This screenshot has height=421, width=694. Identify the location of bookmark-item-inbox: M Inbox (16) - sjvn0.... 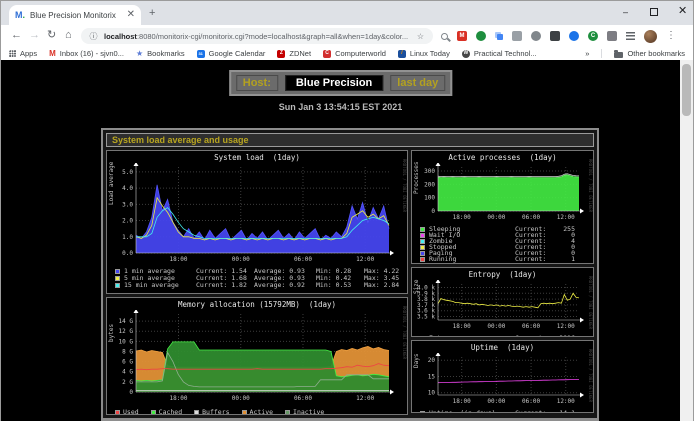
(86, 53).